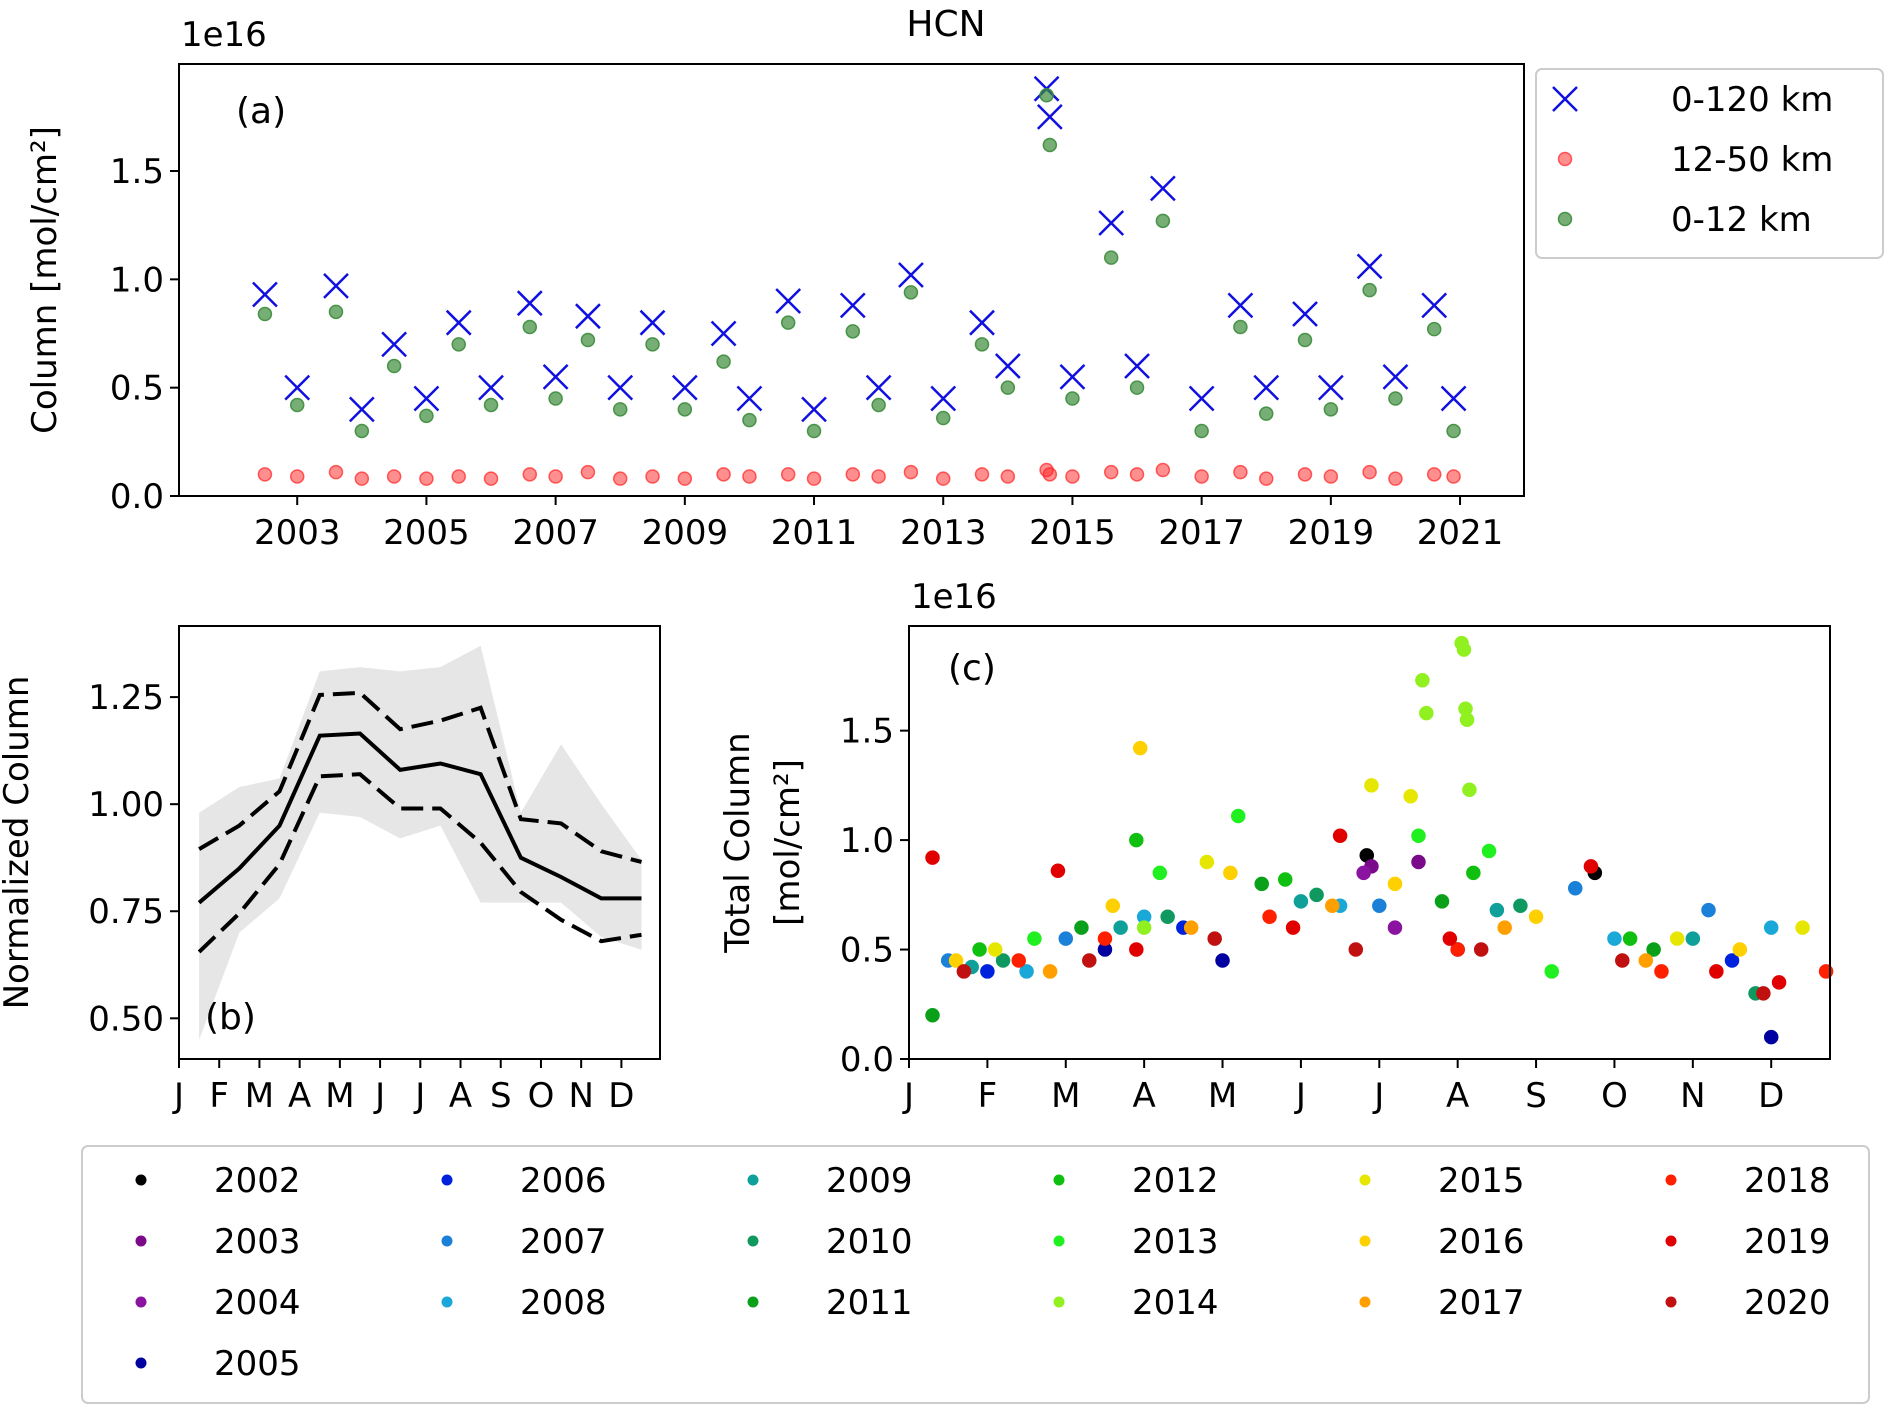  I want to click on panel-label: (b), so click(230, 1017).